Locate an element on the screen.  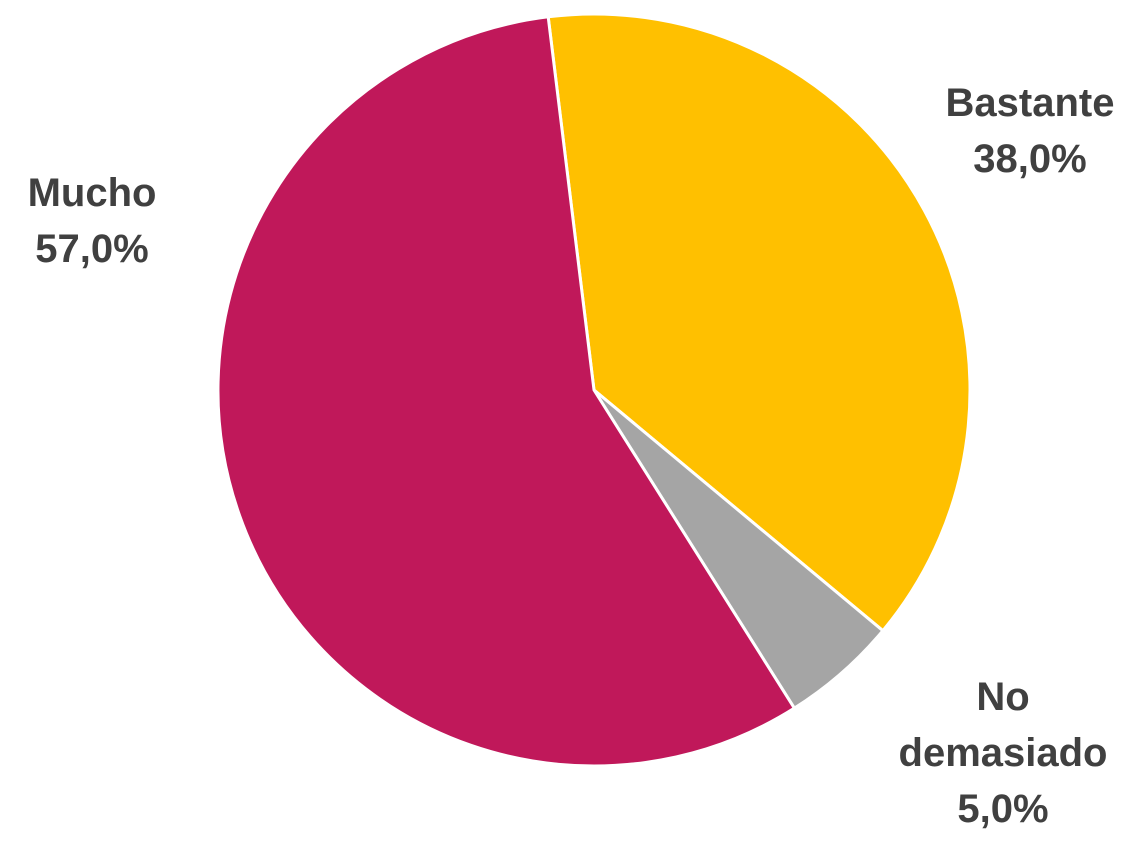
pie-label-mucho: Mucho 57,0% is located at coordinates (92, 221).